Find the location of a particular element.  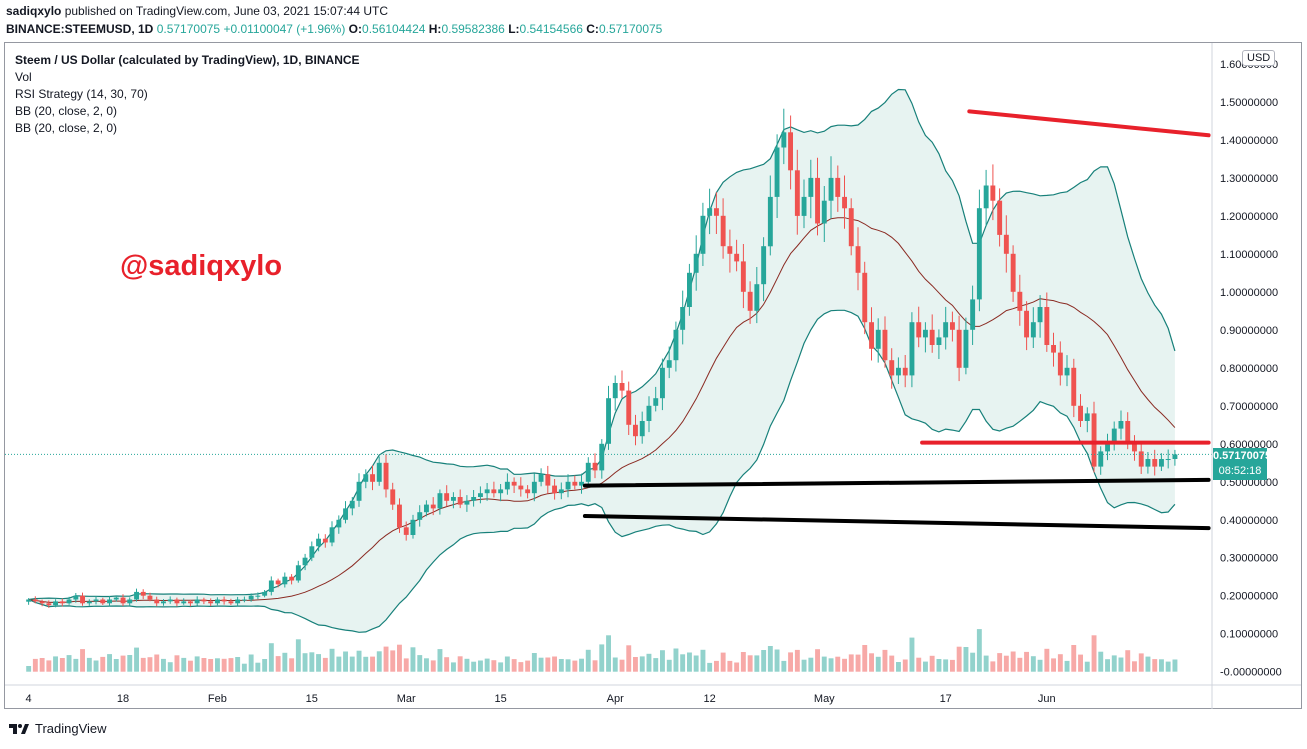

legend-bb-1: BB (20, close, 2, 0) is located at coordinates (66, 111).